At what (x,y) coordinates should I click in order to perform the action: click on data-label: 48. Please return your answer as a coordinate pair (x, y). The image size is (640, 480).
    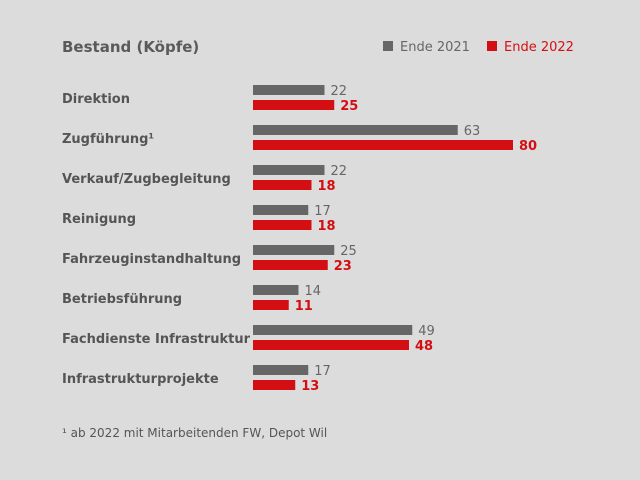
    Looking at the image, I should click on (424, 346).